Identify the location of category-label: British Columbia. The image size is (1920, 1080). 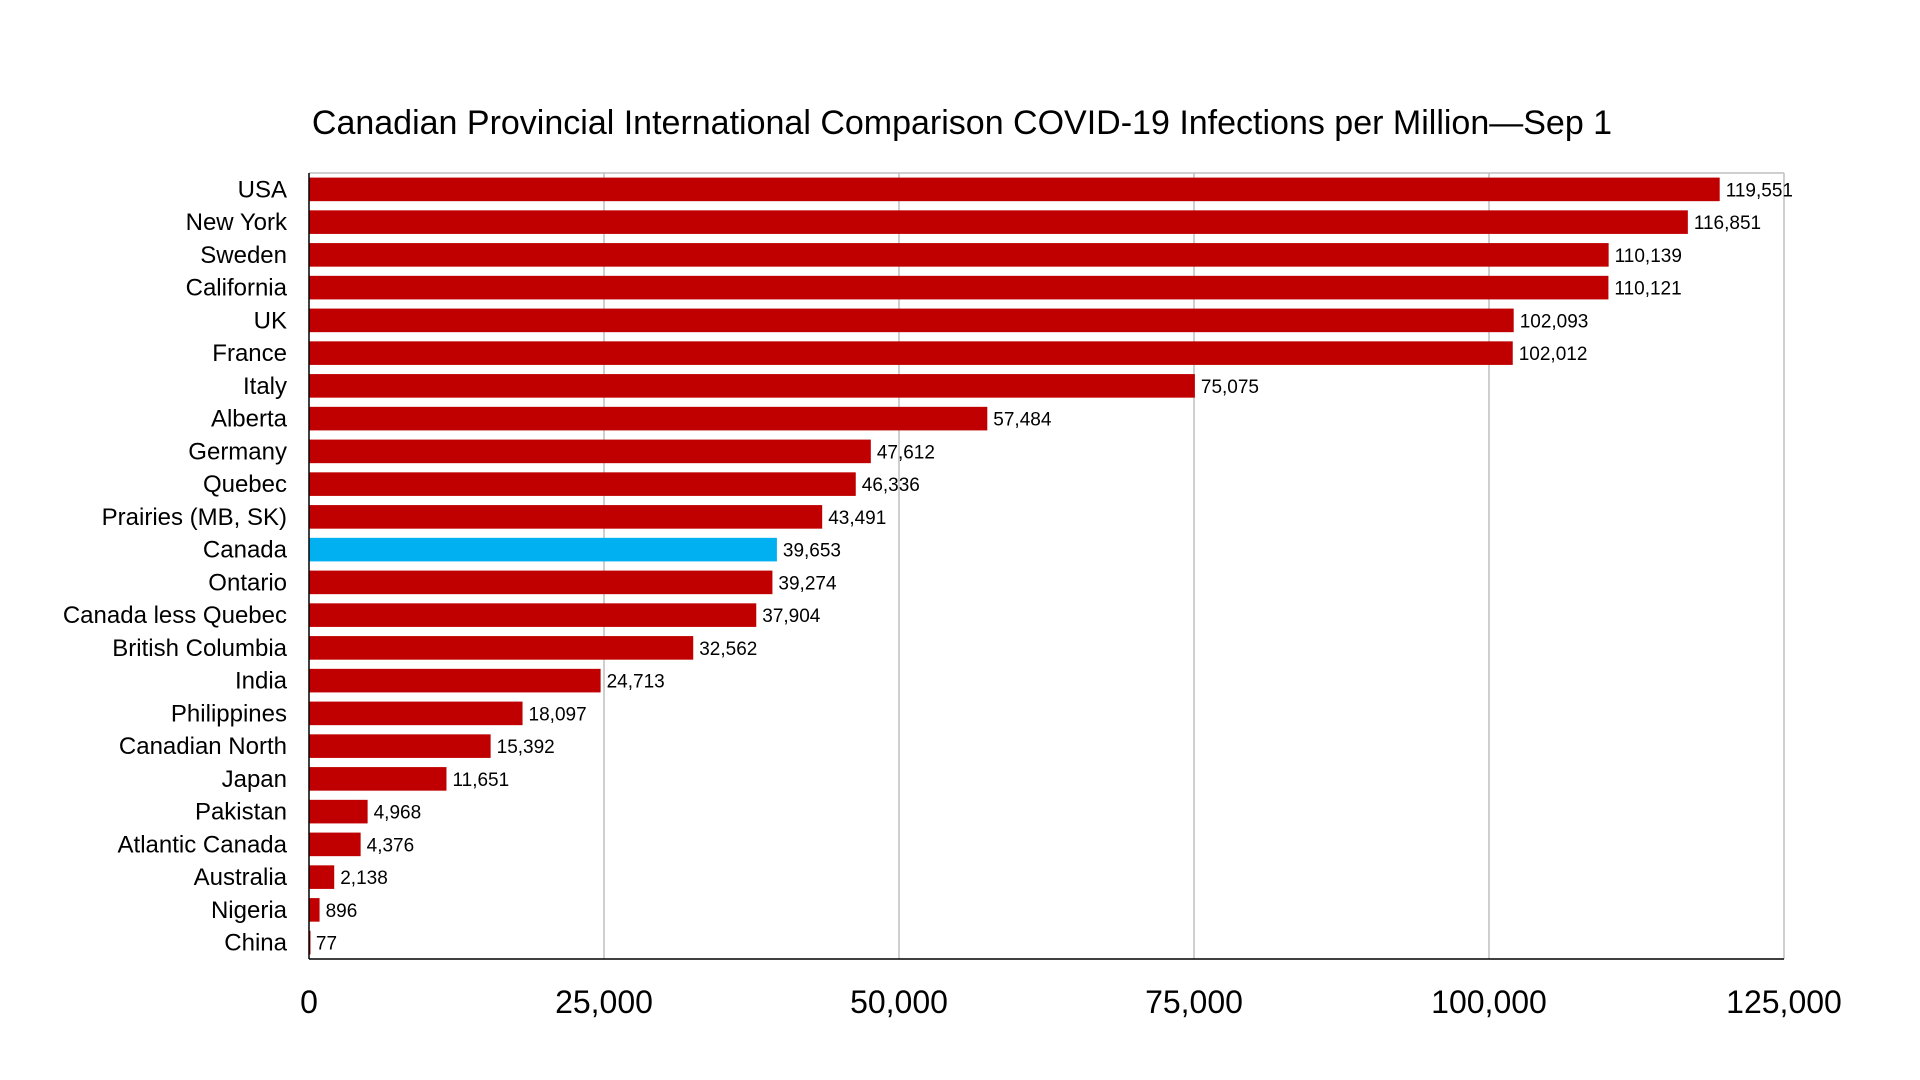
(199, 648).